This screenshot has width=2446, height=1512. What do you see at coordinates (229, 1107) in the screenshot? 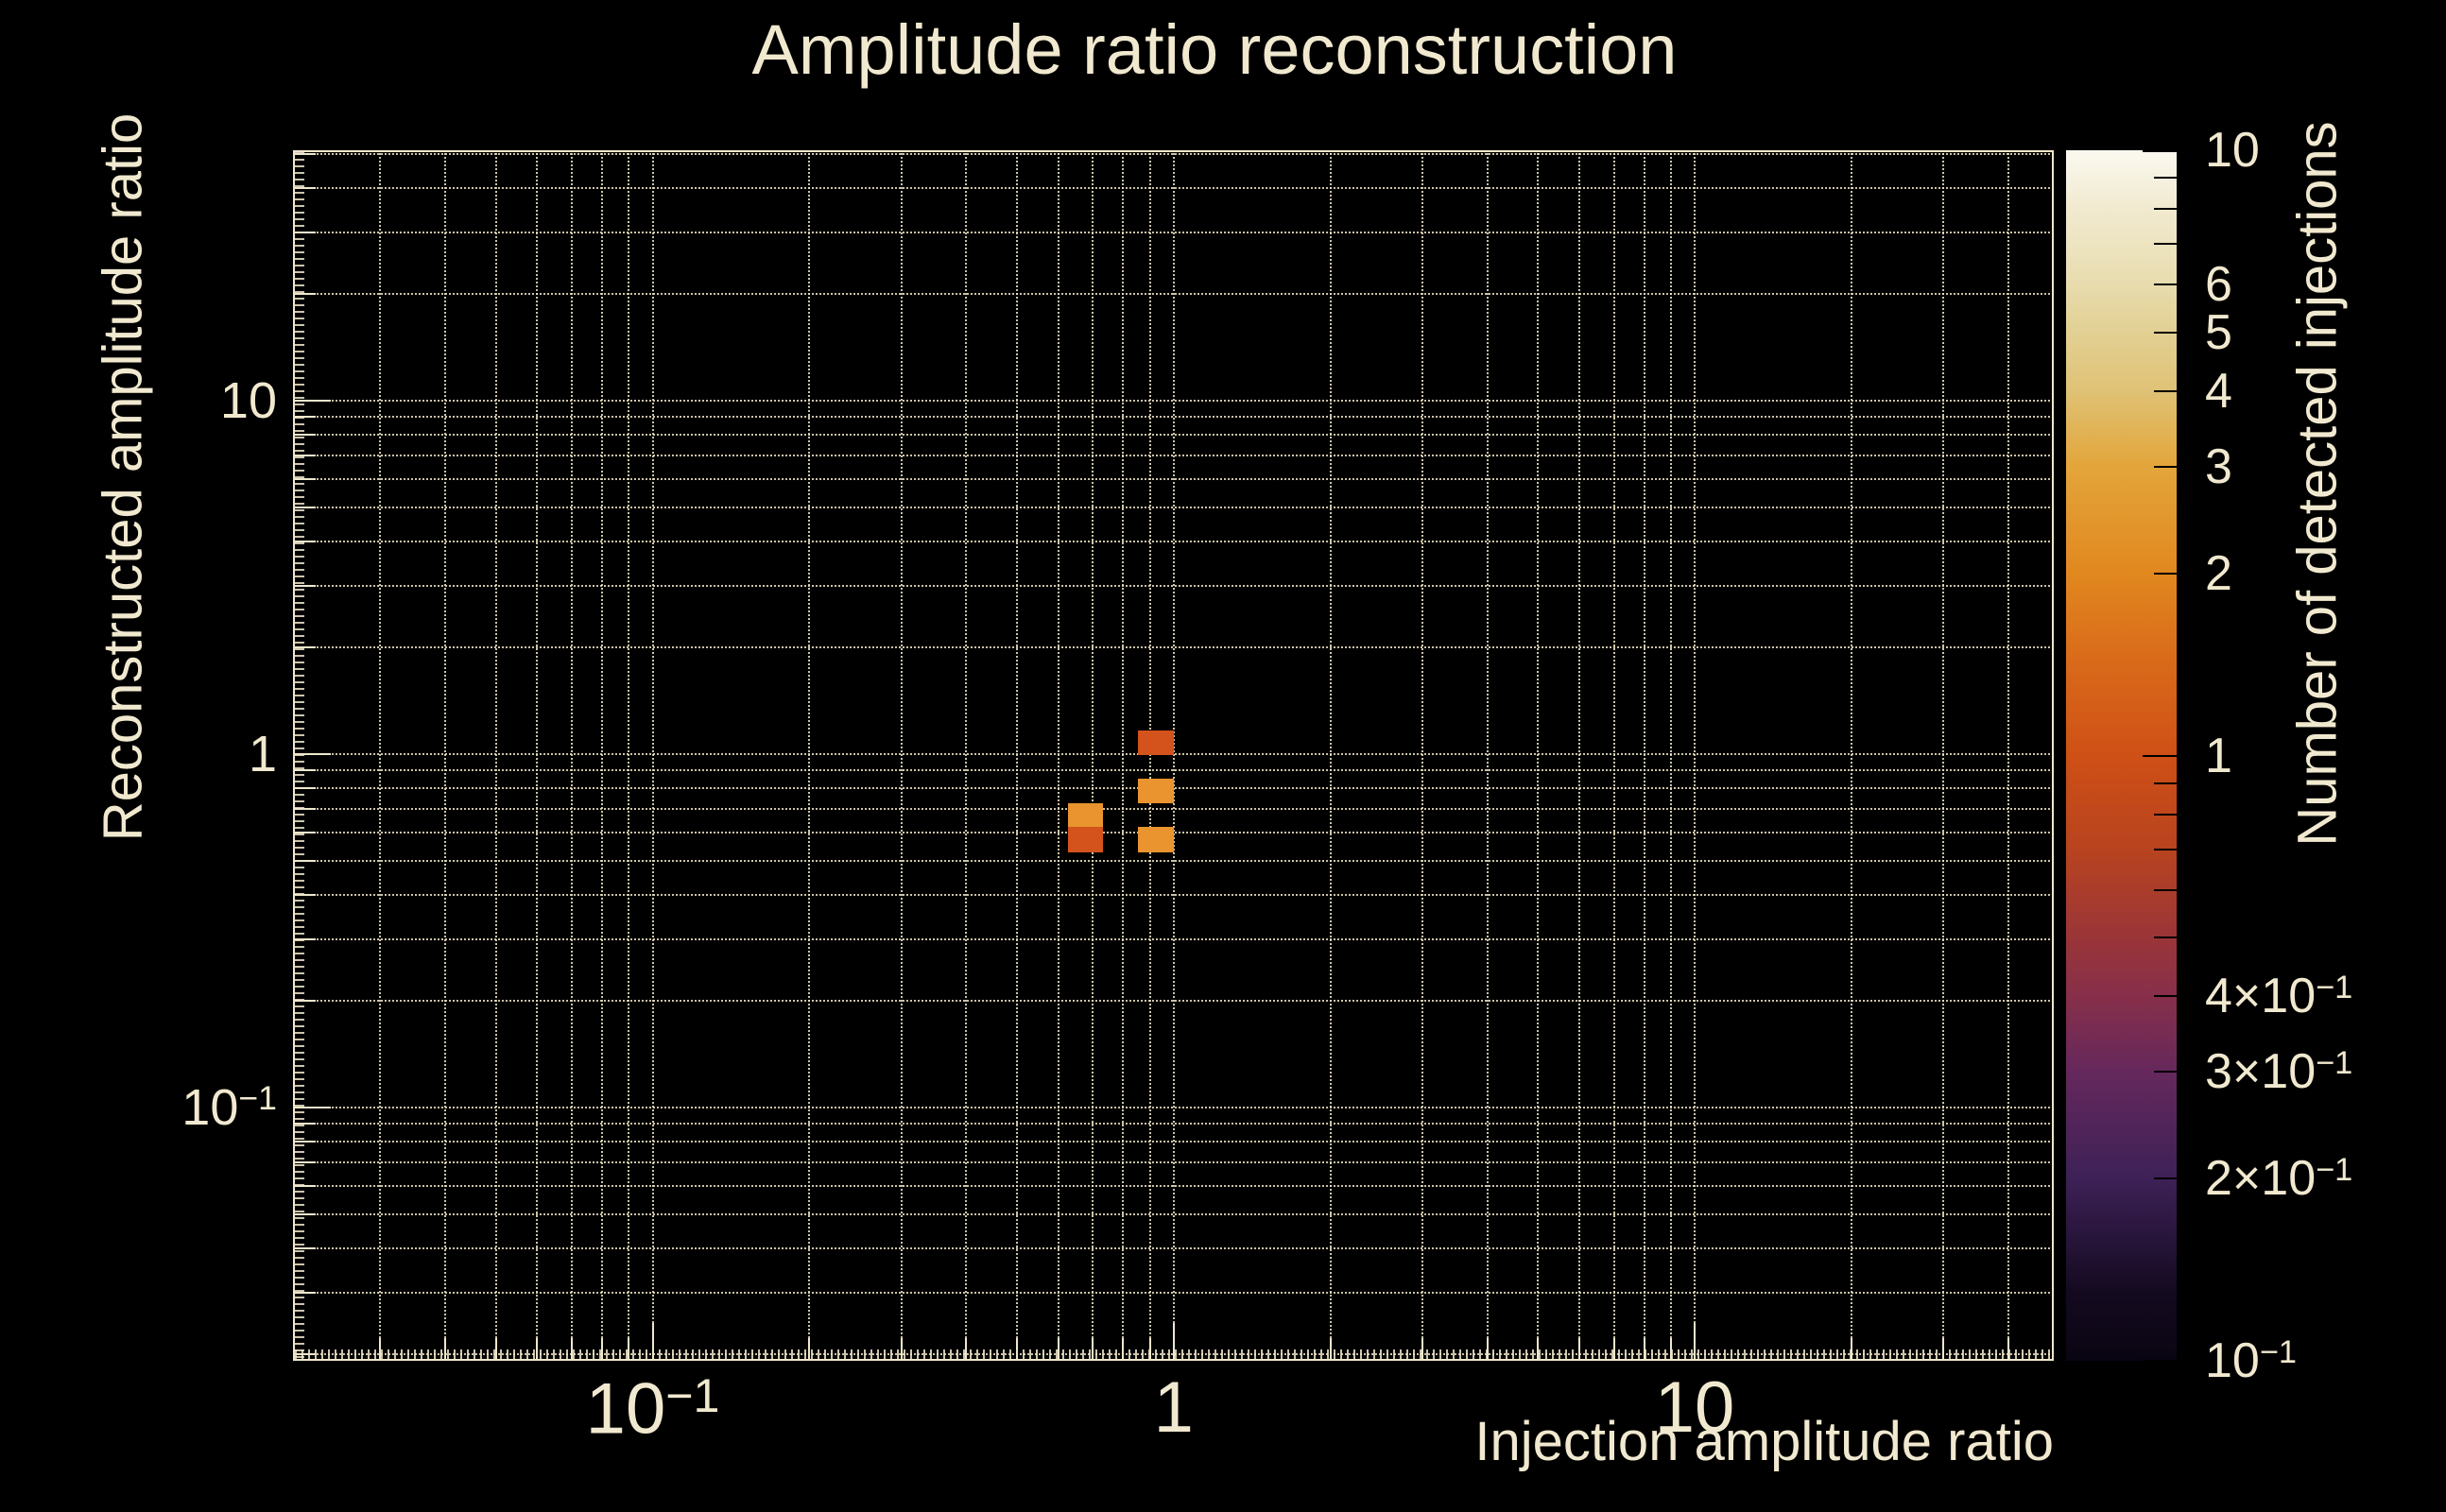
I see `y-tick-label: 10−1` at bounding box center [229, 1107].